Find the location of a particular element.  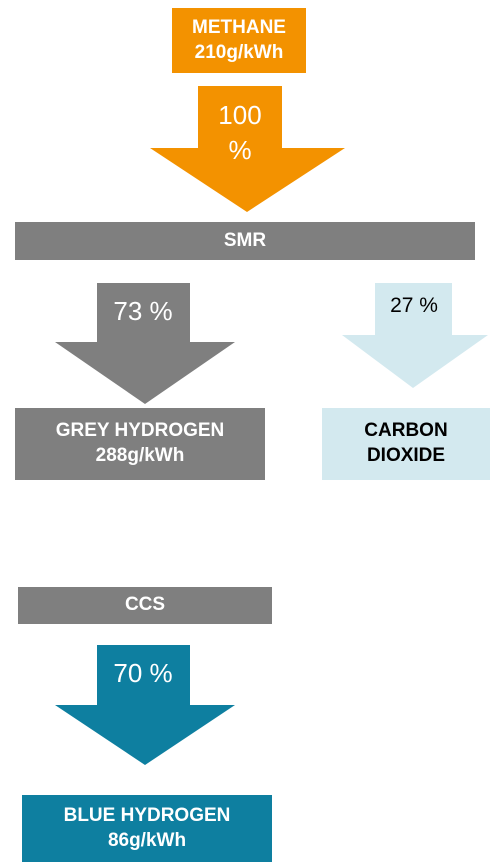

arrow-methane is located at coordinates (247, 149).